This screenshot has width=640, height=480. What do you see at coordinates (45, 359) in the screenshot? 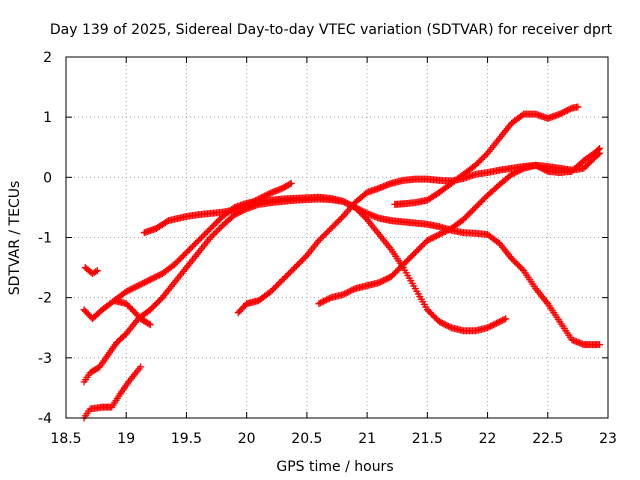
I see `y-tick-label: -3` at bounding box center [45, 359].